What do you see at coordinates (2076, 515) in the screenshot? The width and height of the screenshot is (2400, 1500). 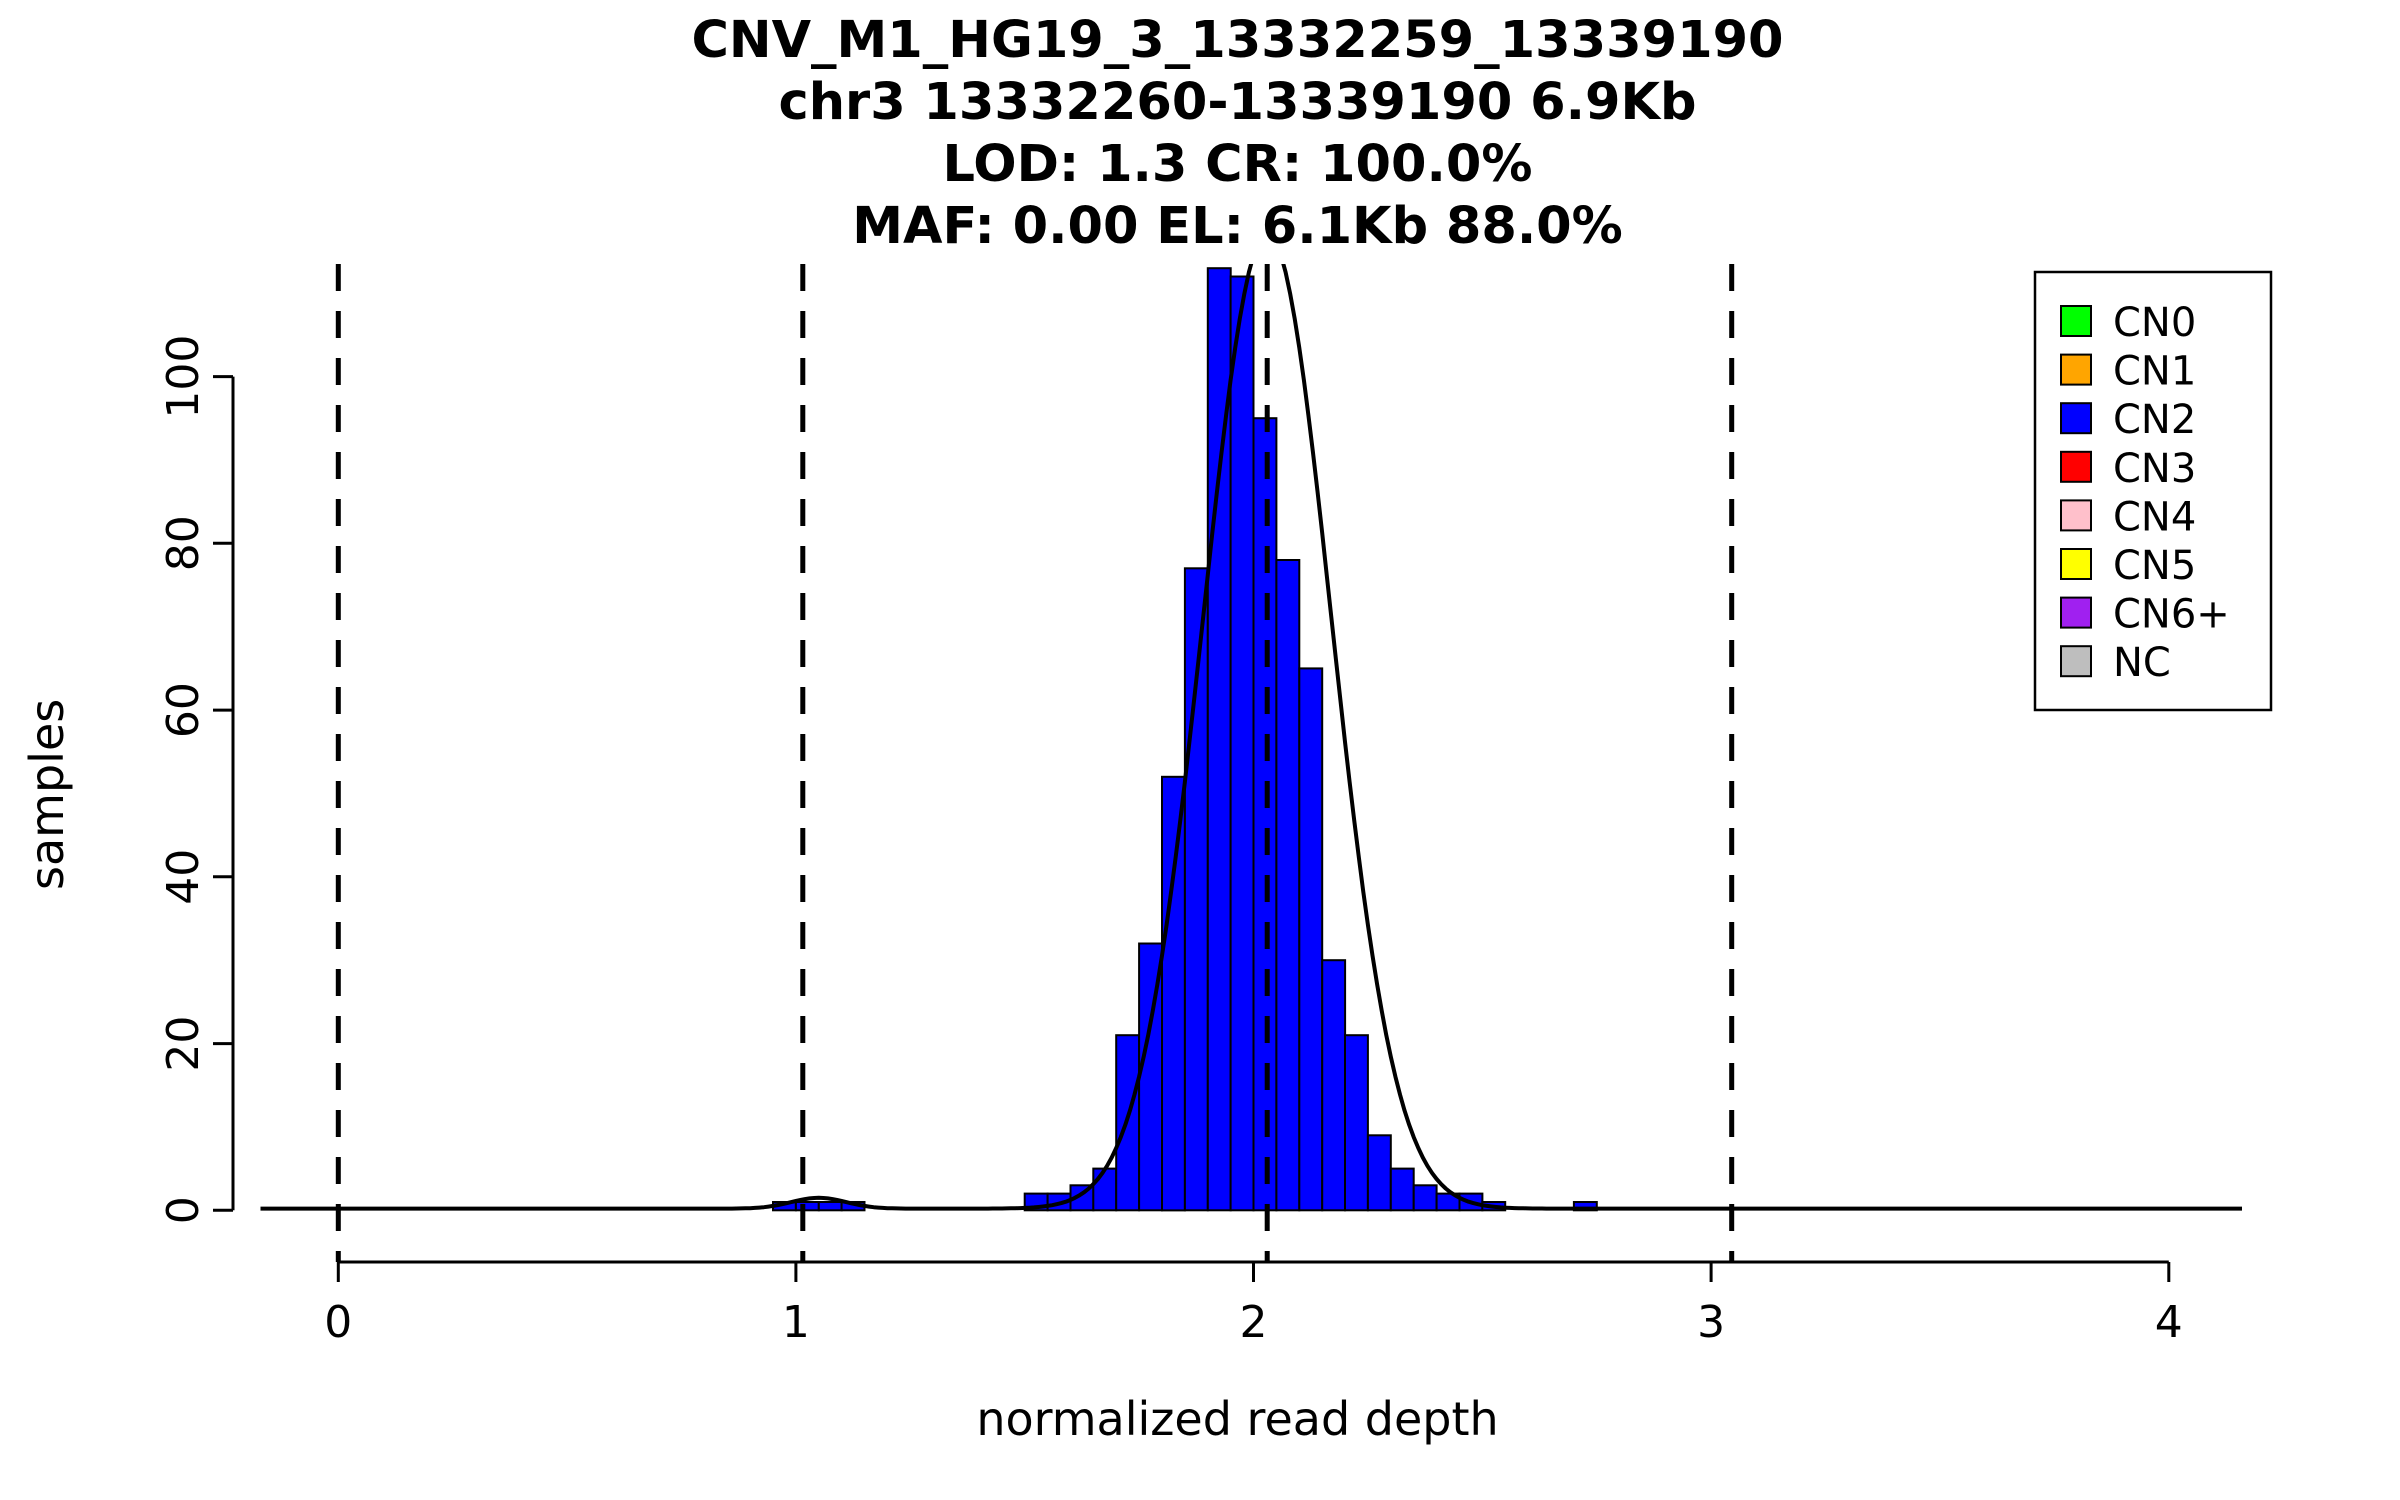 I see `legend-swatch-cn4-icon` at bounding box center [2076, 515].